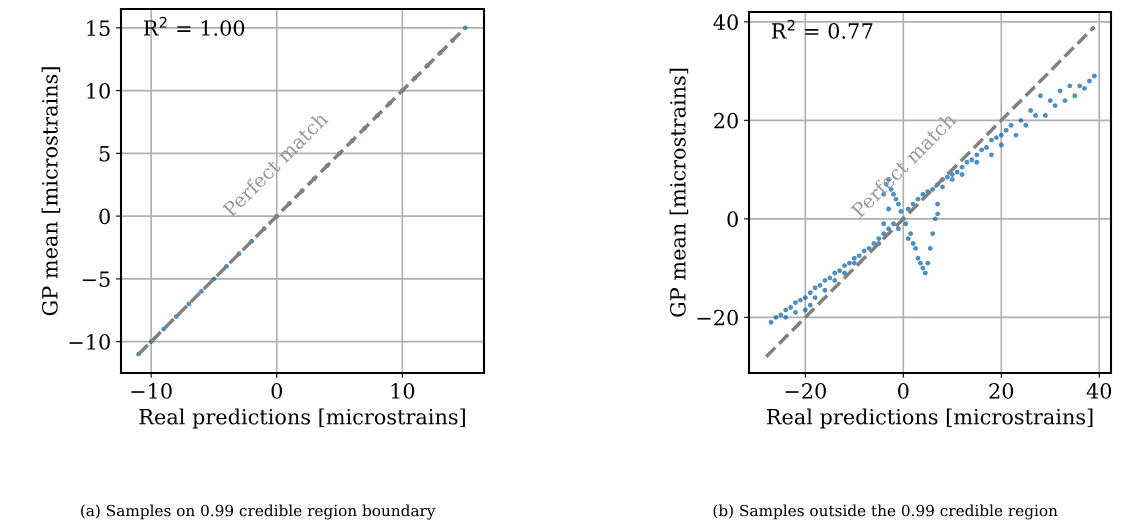  Describe the element at coordinates (1099, 391) in the screenshot. I see `x-tick-label: 40` at that location.